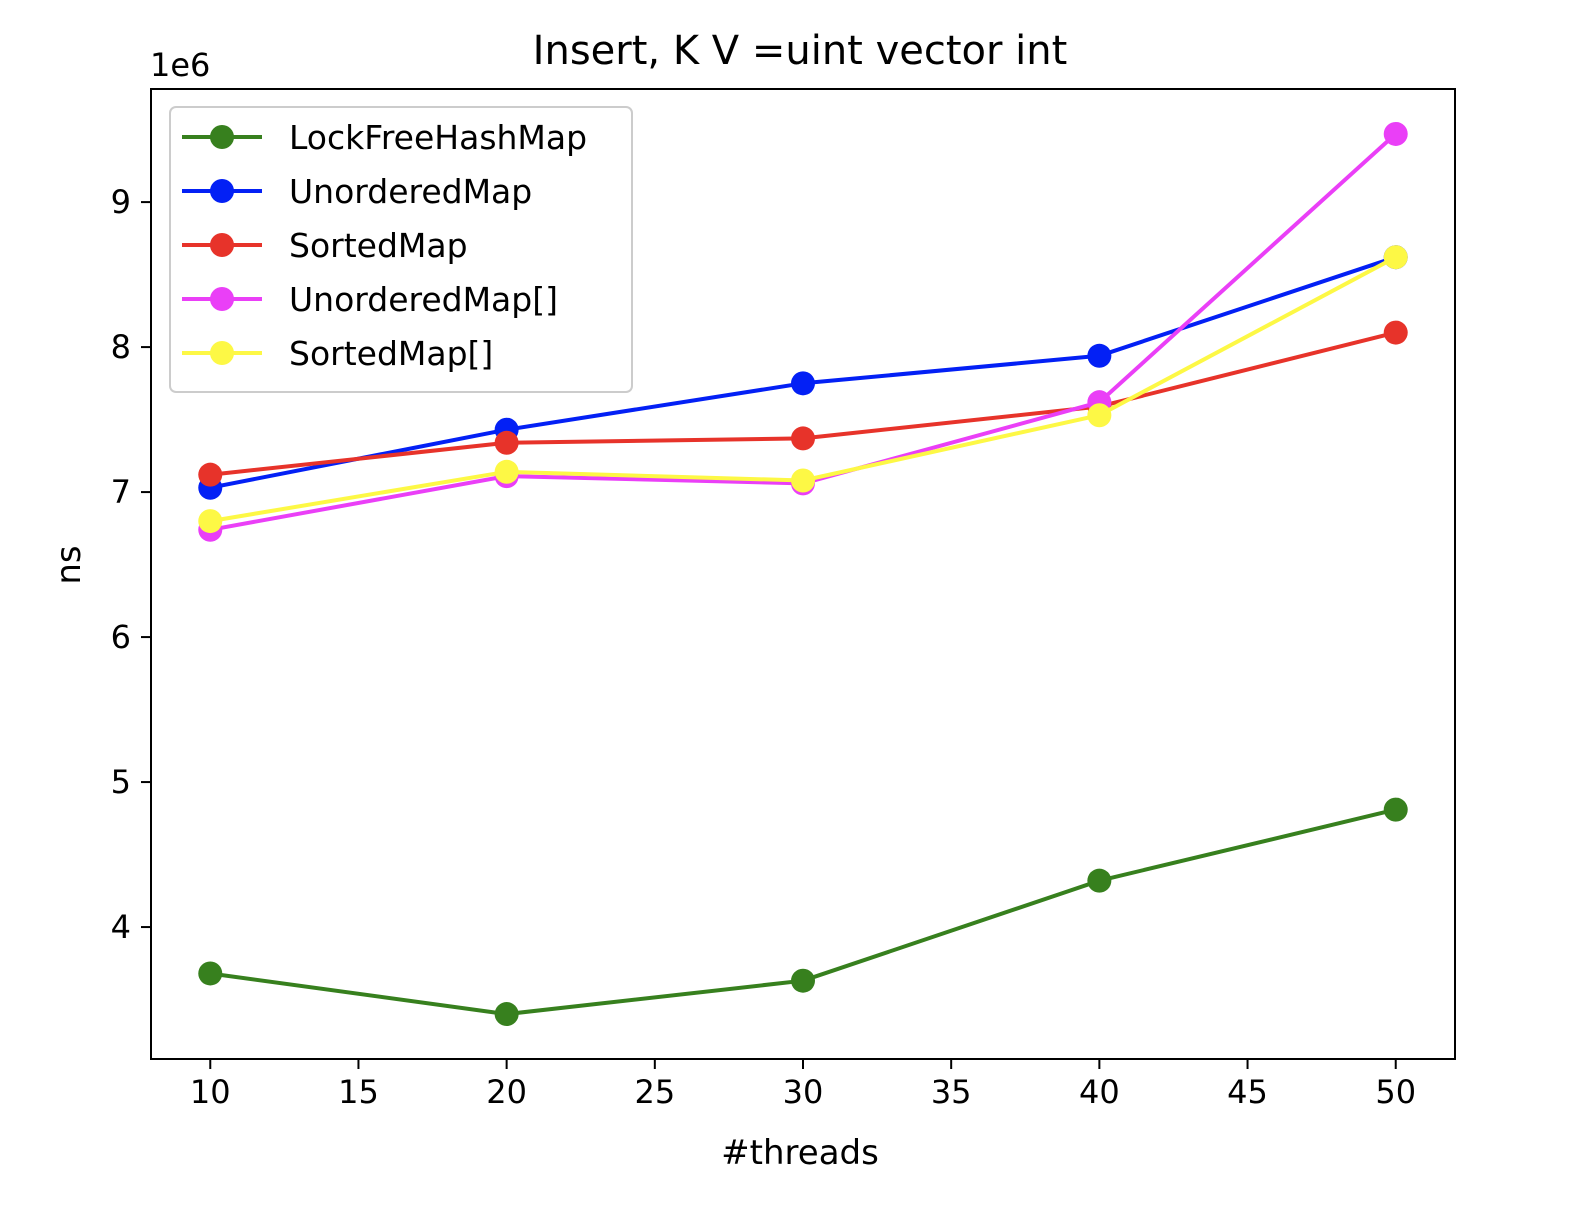 This screenshot has width=1588, height=1221. Describe the element at coordinates (121, 347) in the screenshot. I see `y-tick-label: 8` at that location.